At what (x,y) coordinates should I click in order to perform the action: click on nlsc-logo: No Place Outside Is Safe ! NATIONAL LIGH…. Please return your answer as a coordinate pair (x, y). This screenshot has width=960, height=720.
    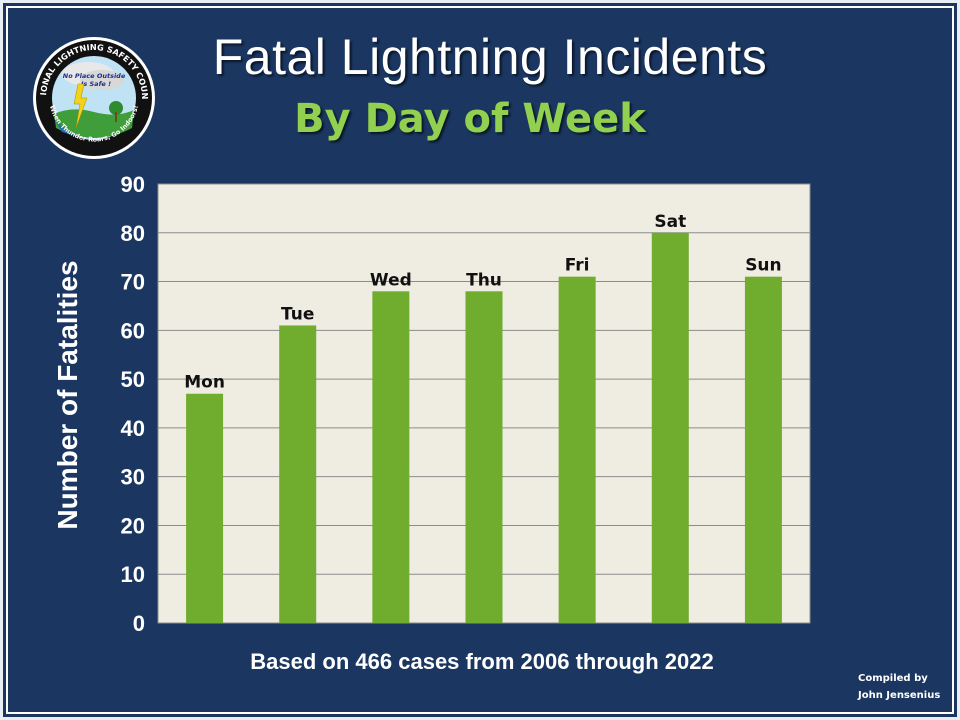
    Looking at the image, I should click on (93, 97).